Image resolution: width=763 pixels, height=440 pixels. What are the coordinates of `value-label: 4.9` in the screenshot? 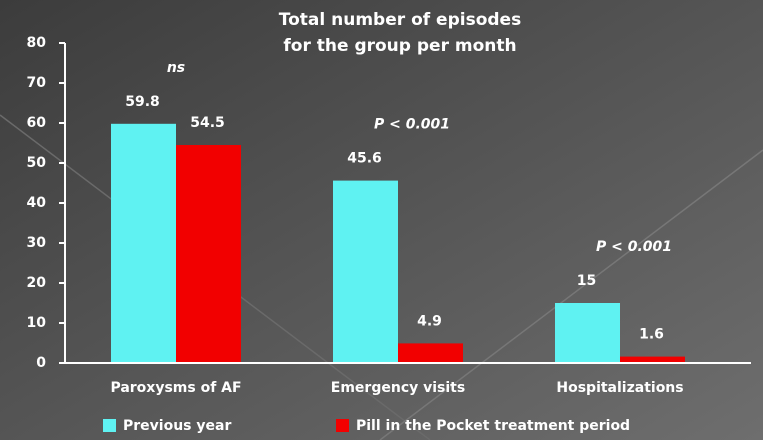 It's located at (429, 321).